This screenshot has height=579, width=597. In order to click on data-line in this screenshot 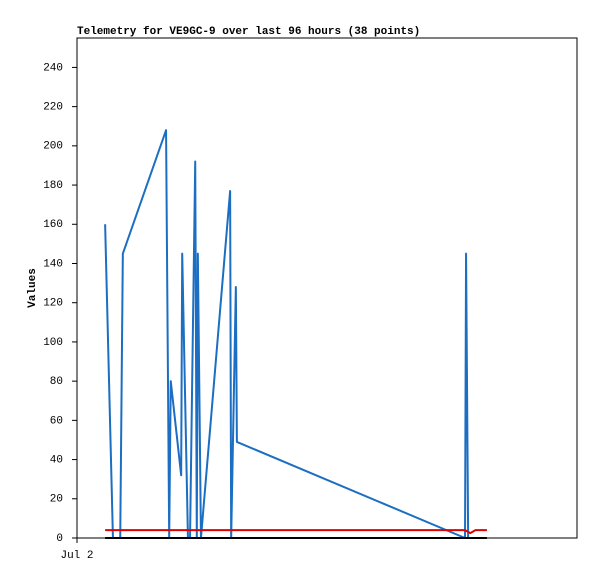, I will do `click(296, 532)`.